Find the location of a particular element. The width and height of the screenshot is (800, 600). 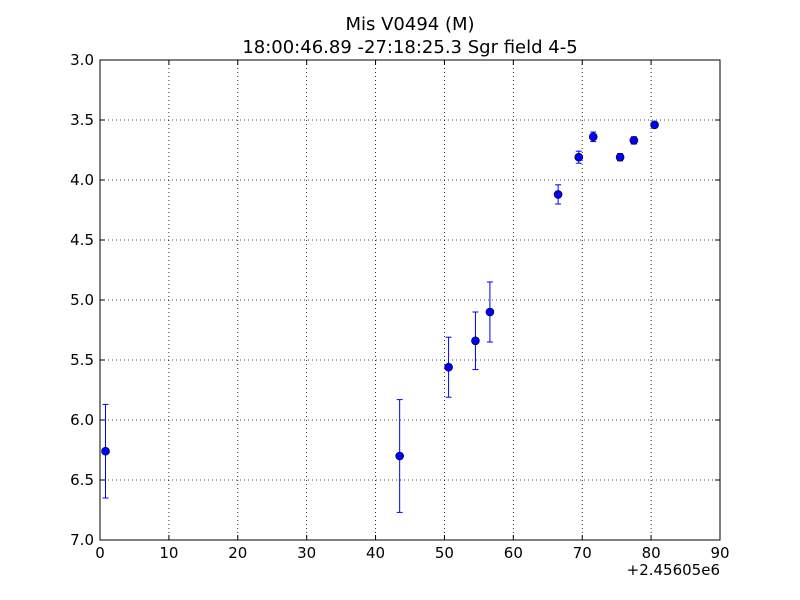

x-tick-label: 80 is located at coordinates (651, 553).